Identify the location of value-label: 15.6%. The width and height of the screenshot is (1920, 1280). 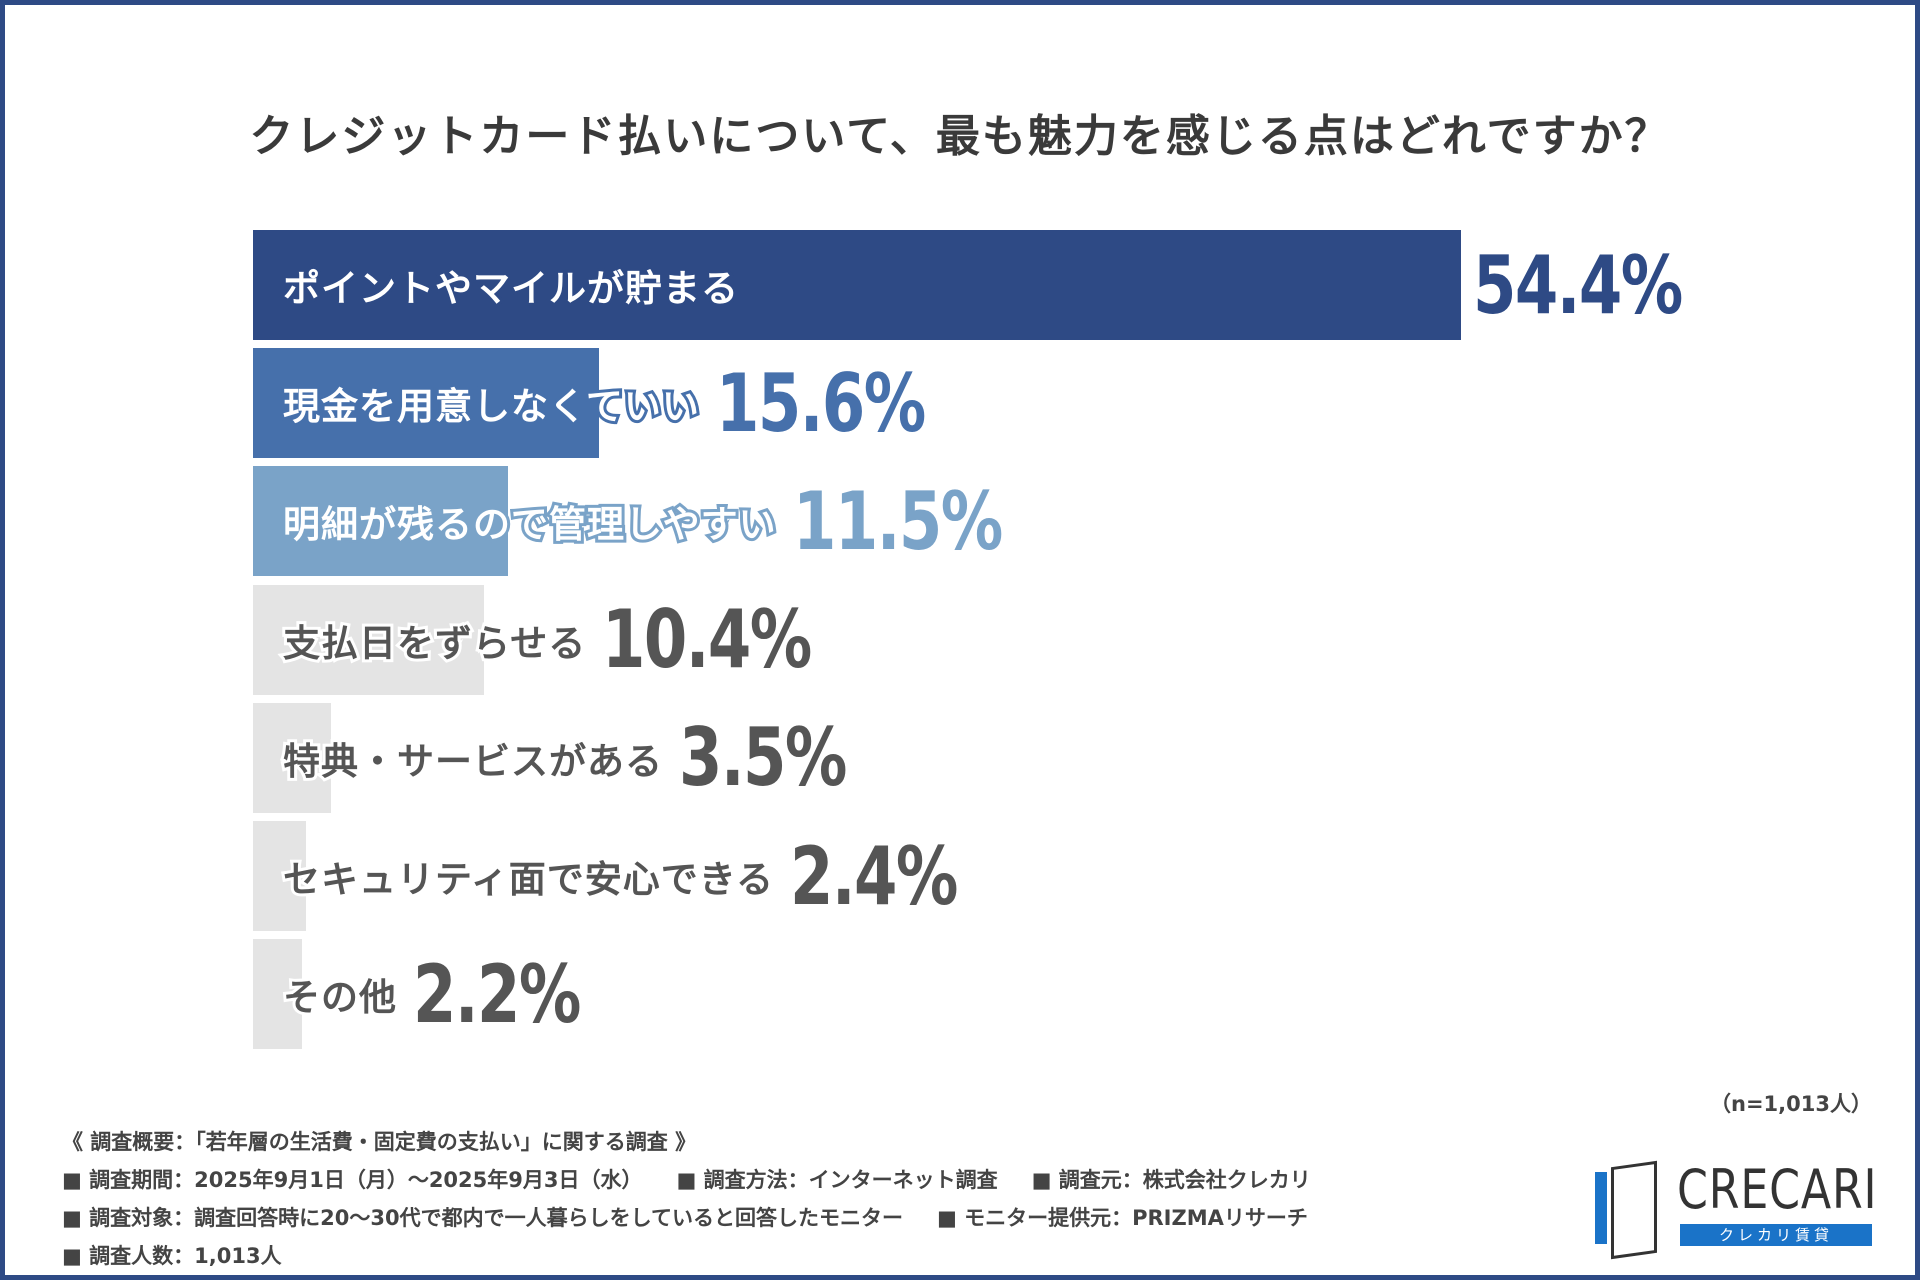
(820, 403).